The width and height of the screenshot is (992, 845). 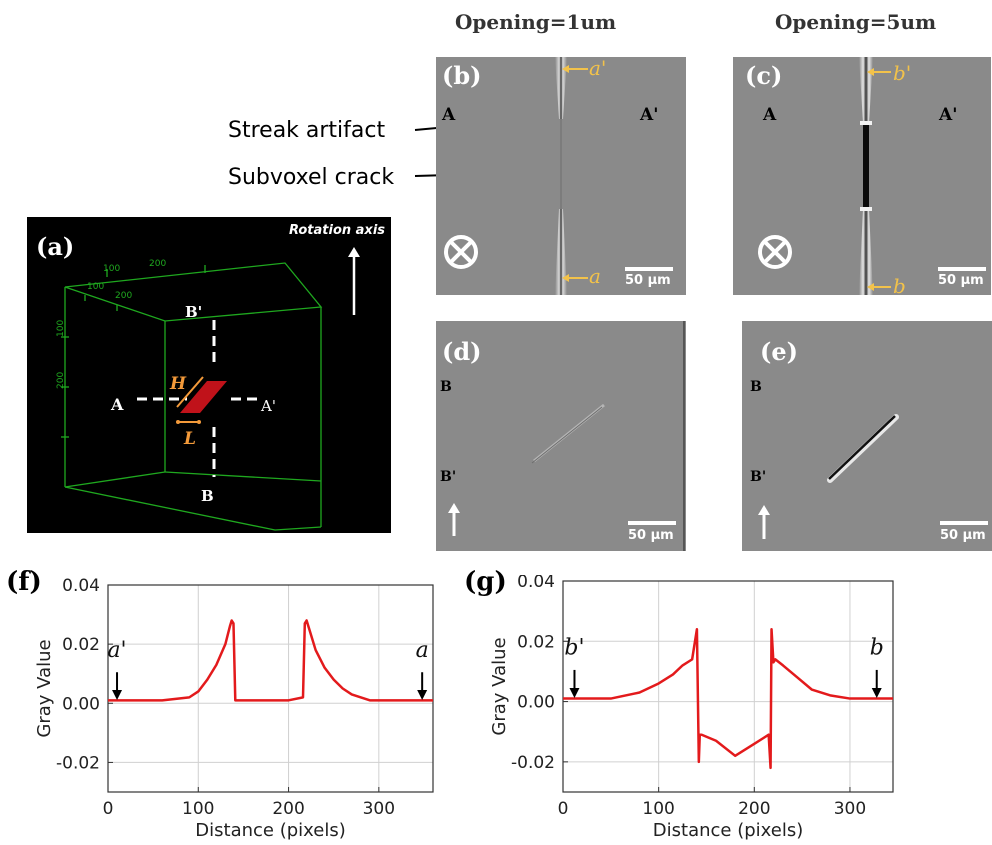 What do you see at coordinates (536, 703) in the screenshot?
I see `chart-g-ytick-label: 0.00` at bounding box center [536, 703].